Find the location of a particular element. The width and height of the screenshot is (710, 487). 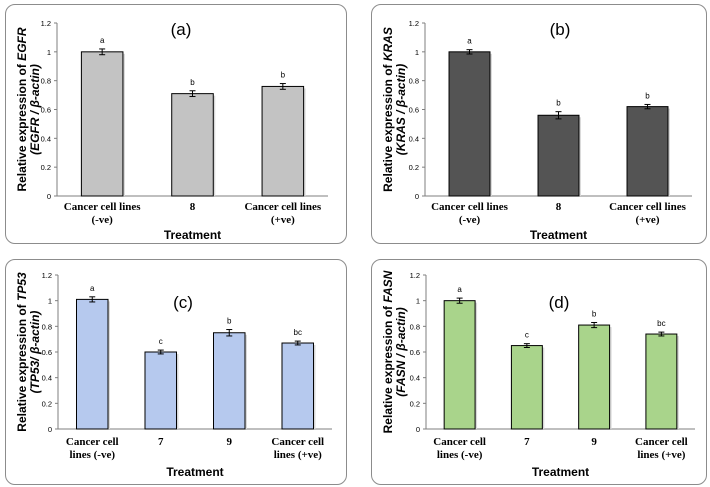

category-label-d: Cancer cell lines (+ve) is located at coordinates (661, 448).